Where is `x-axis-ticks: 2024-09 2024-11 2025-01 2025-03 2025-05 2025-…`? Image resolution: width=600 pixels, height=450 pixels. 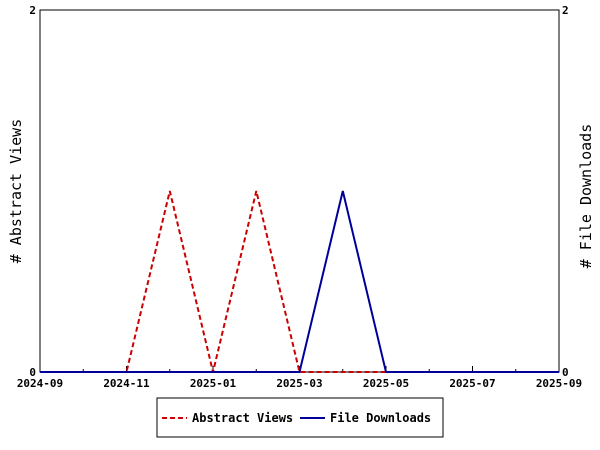 x-axis-ticks: 2024-09 2024-11 2025-01 2025-03 2025-05 2025-… is located at coordinates (299, 378).